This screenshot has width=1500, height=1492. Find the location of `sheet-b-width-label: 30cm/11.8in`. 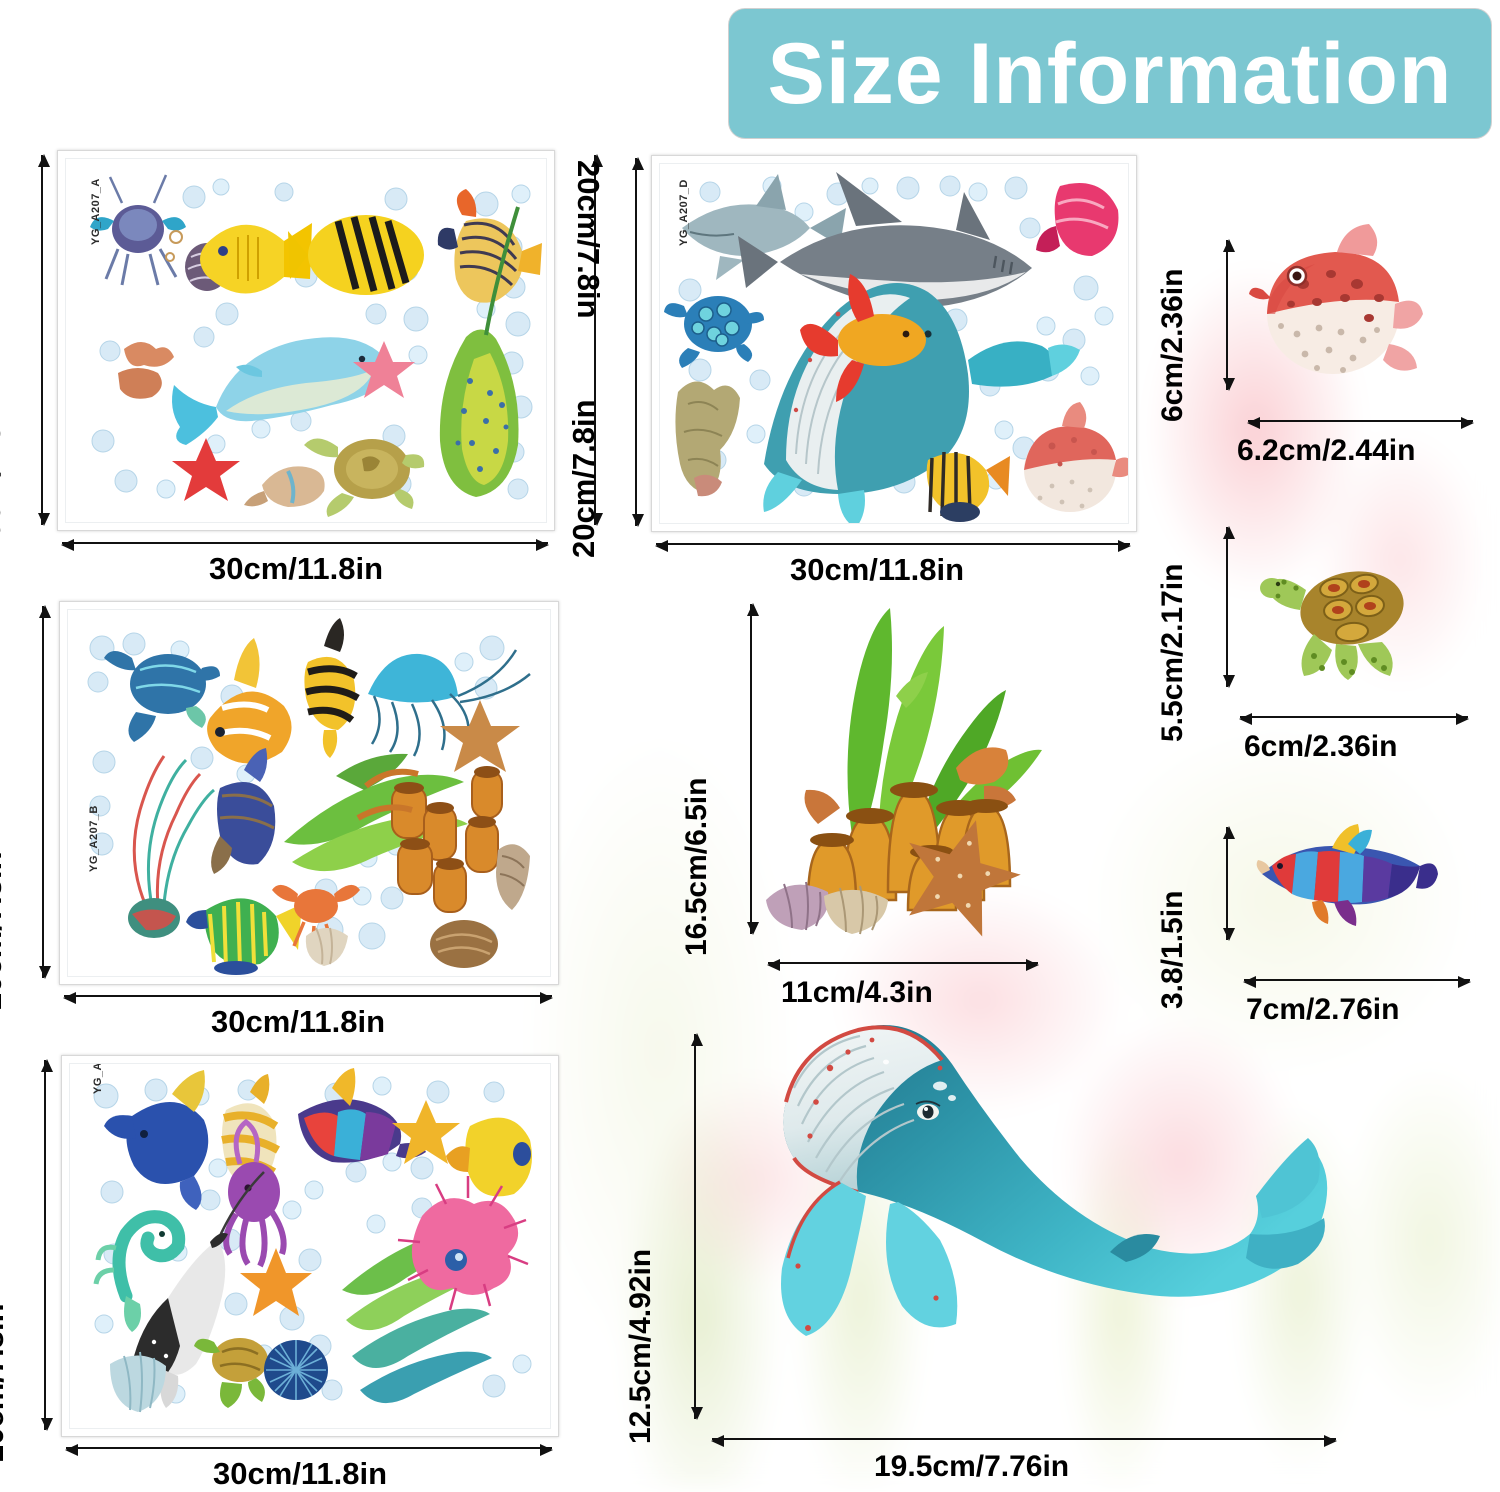

sheet-b-width-label: 30cm/11.8in is located at coordinates (298, 1021).